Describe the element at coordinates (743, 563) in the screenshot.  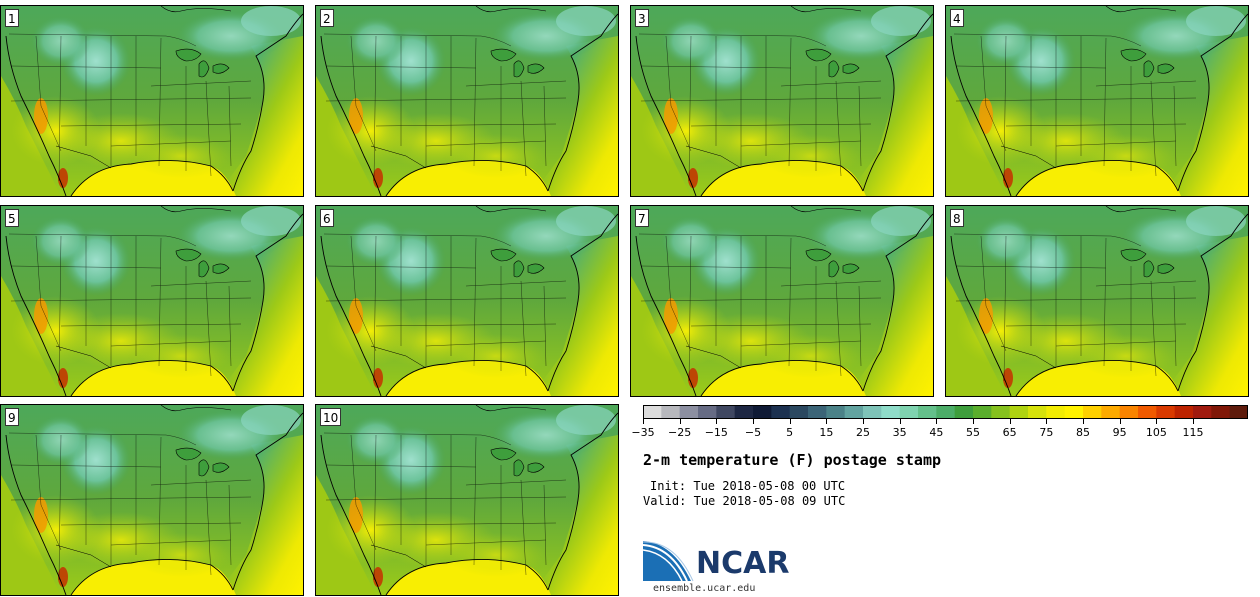
I see `logo-text: NCAR` at that location.